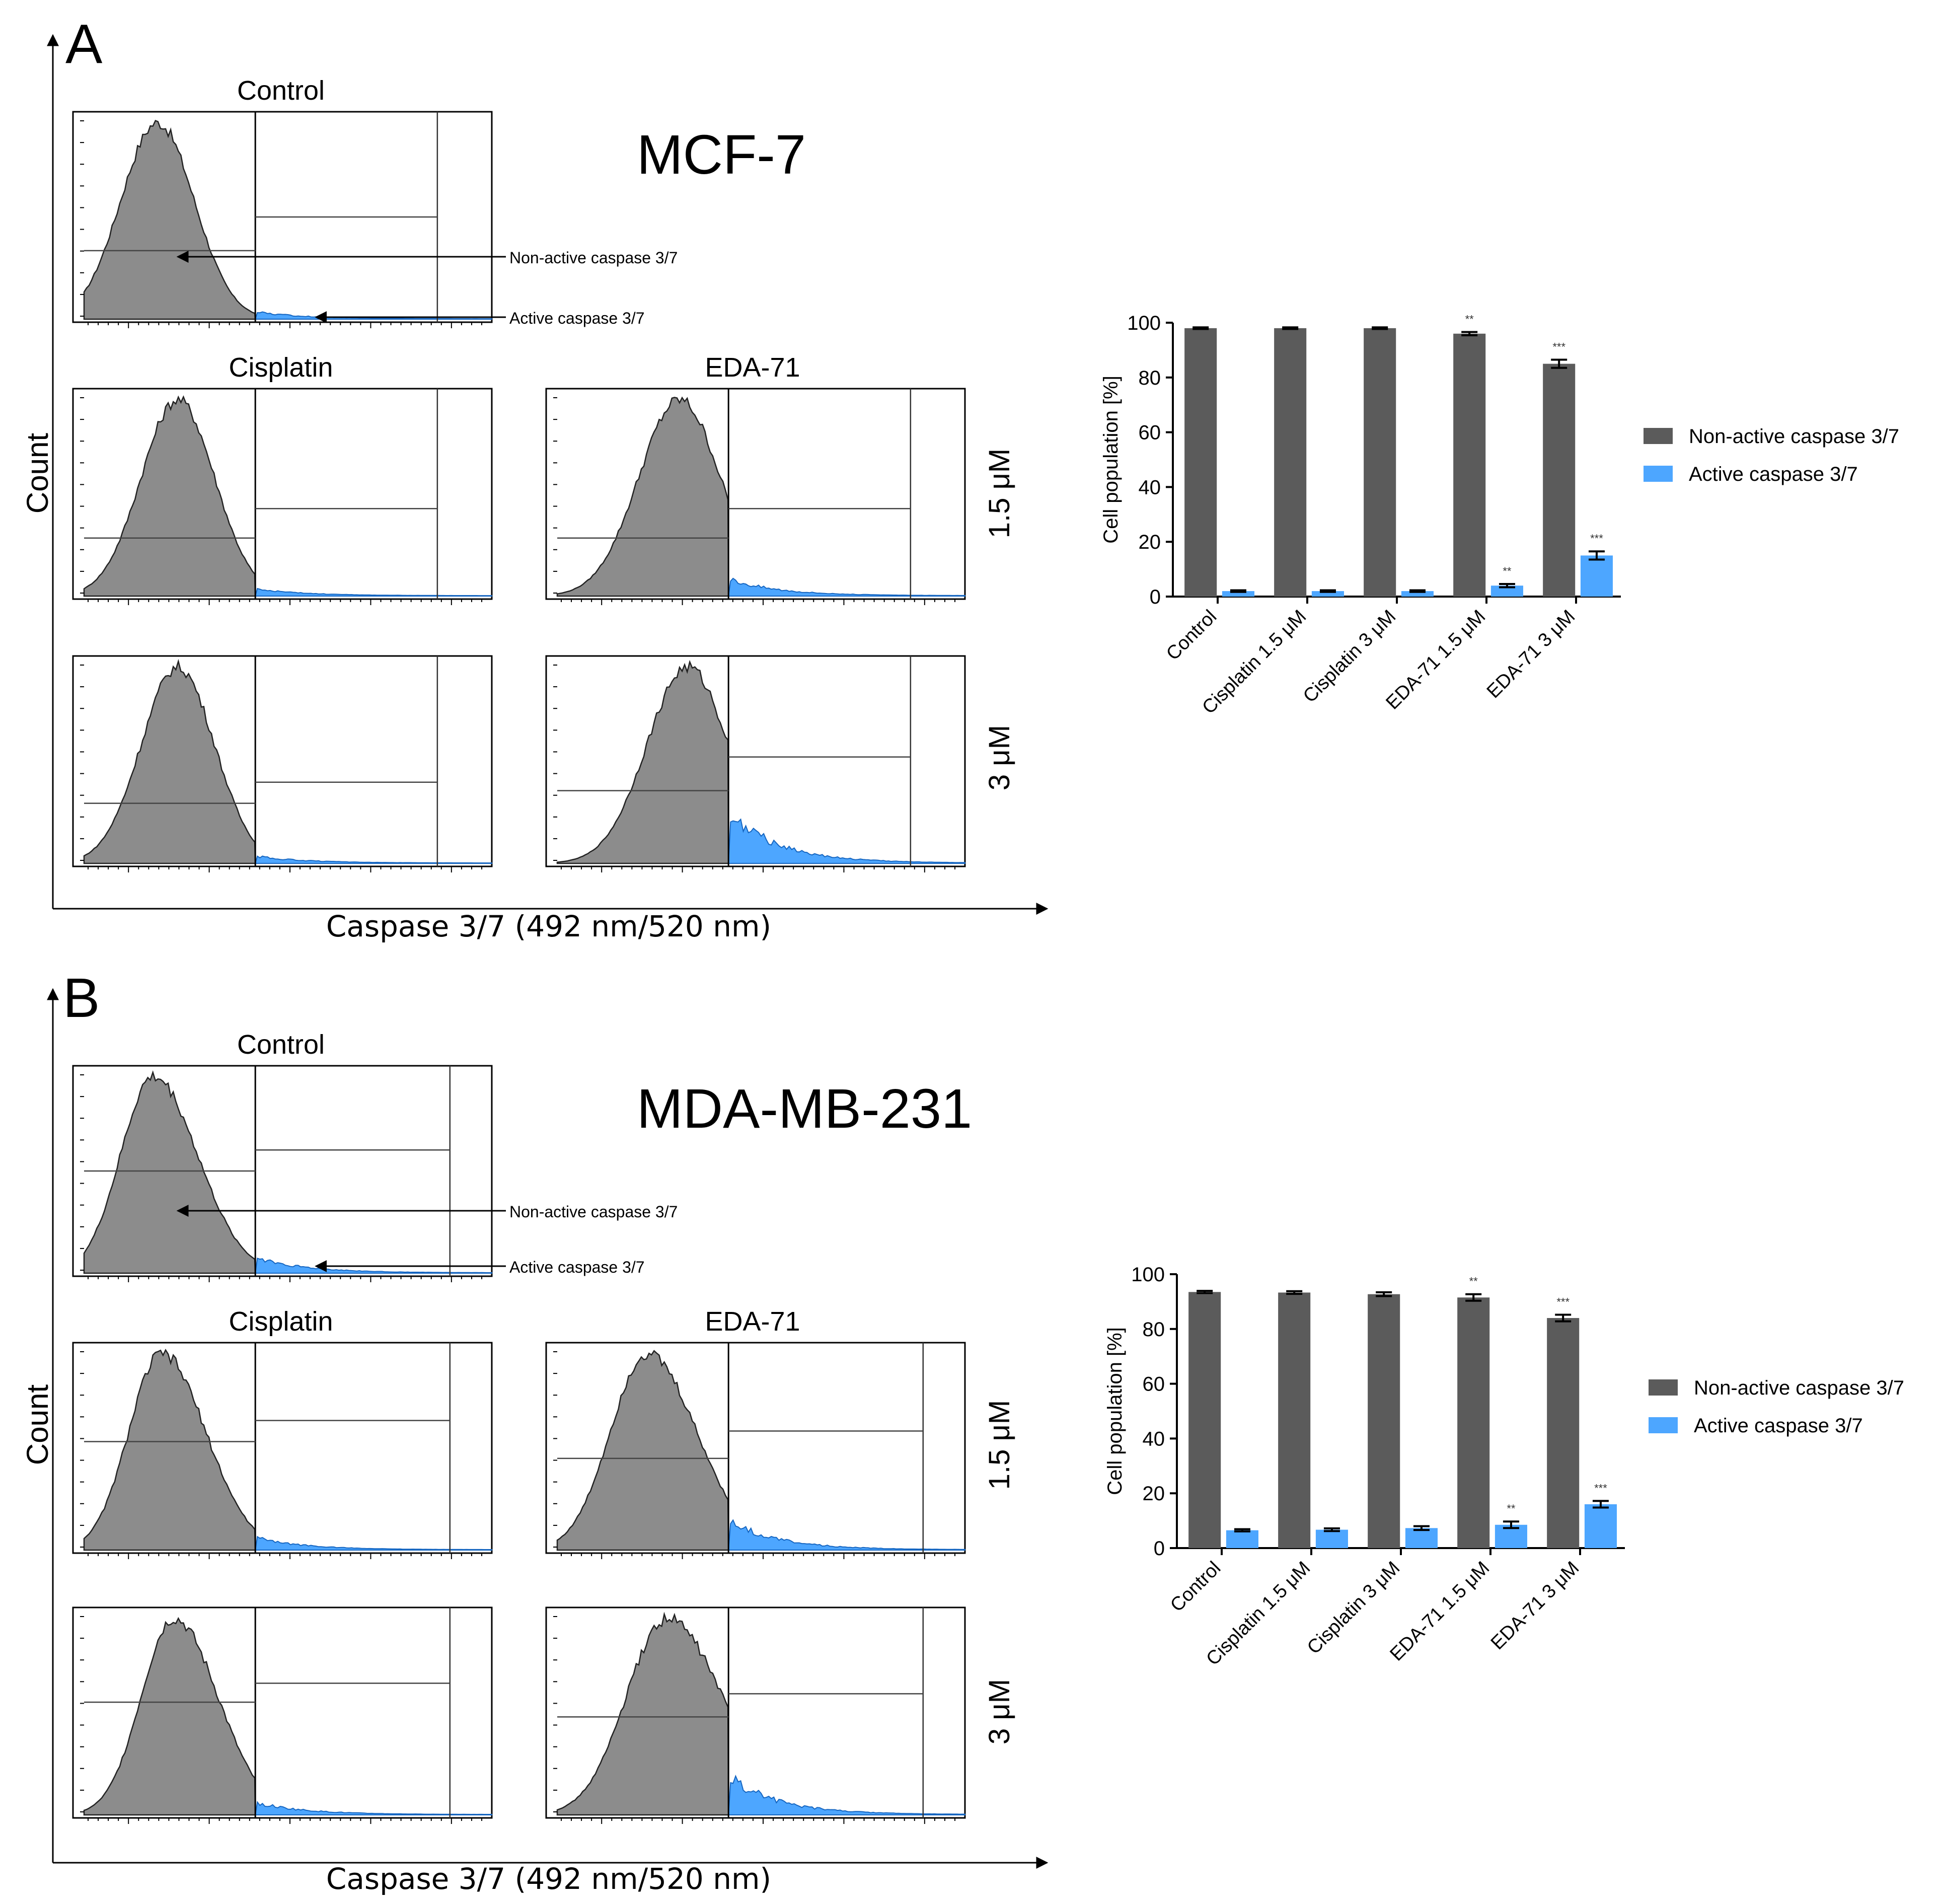 Image resolution: width=1940 pixels, height=1904 pixels. I want to click on hist-a-control, so click(289, 219).